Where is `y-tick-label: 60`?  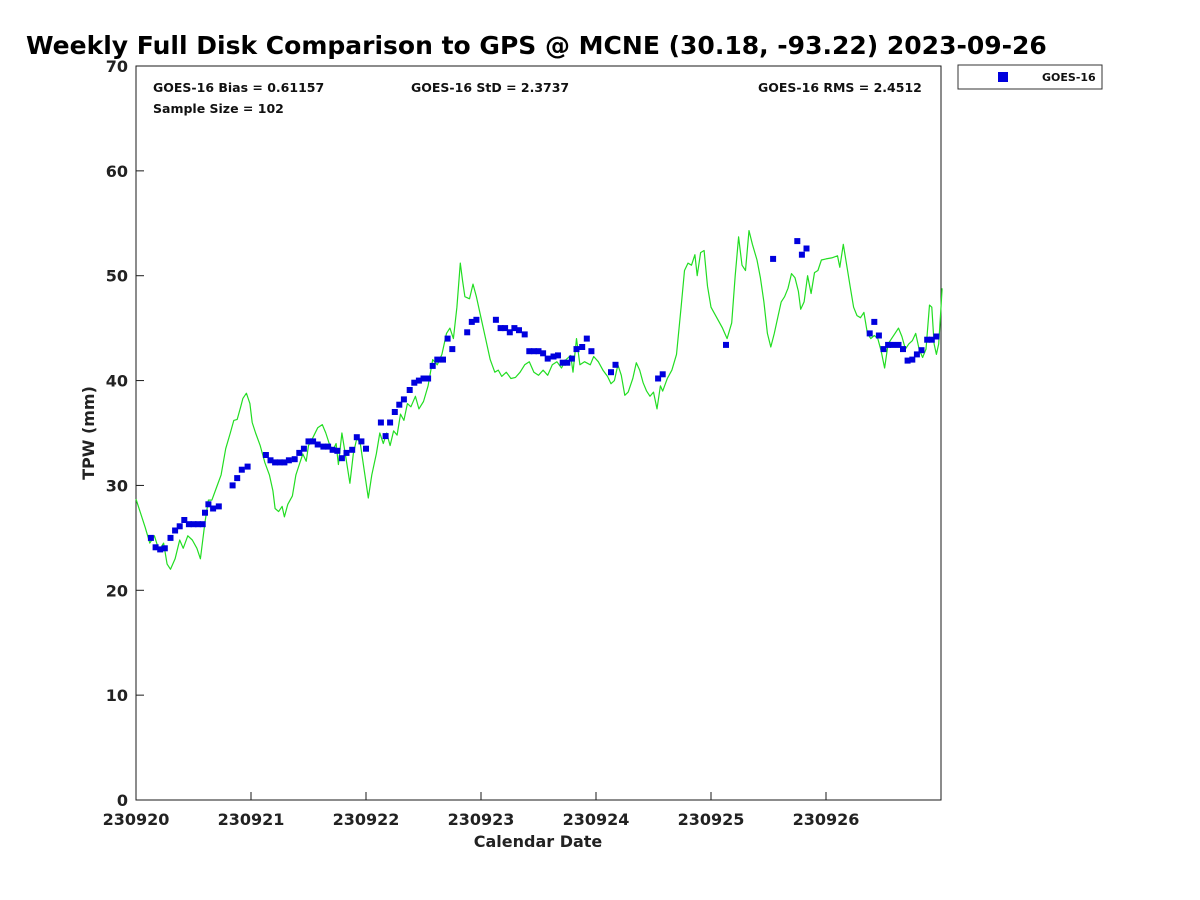
y-tick-label: 60 is located at coordinates (117, 171).